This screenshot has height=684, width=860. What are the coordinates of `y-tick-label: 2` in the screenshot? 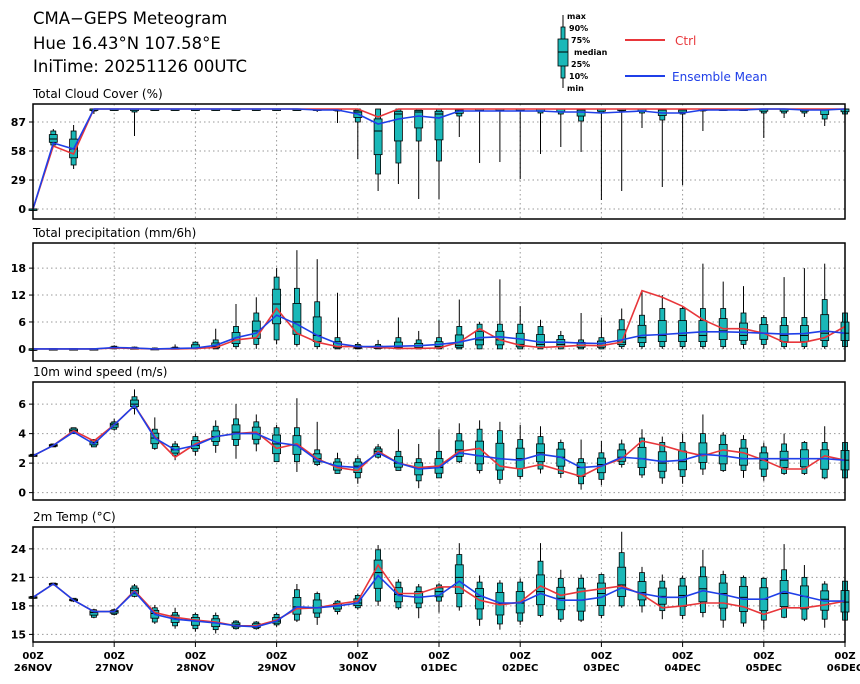 It's located at (22, 463).